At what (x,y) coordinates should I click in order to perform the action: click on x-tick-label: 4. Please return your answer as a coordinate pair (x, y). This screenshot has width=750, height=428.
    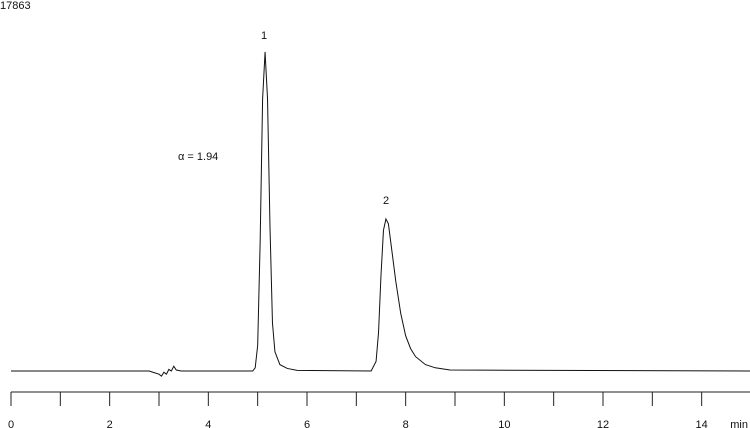
    Looking at the image, I should click on (208, 423).